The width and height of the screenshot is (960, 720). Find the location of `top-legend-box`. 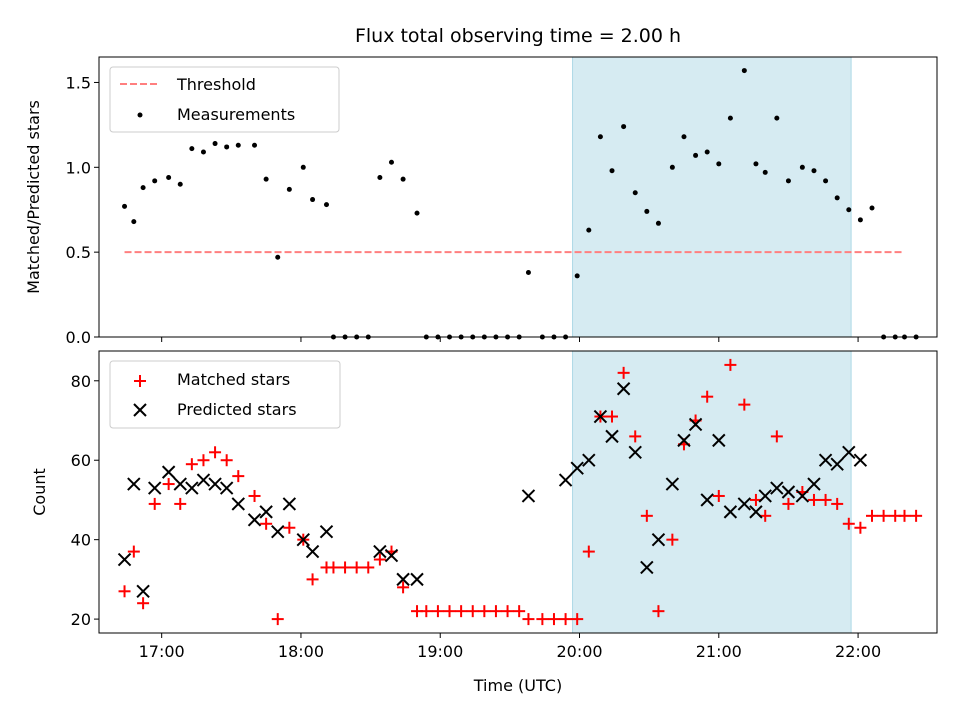

top-legend-box is located at coordinates (224, 99).